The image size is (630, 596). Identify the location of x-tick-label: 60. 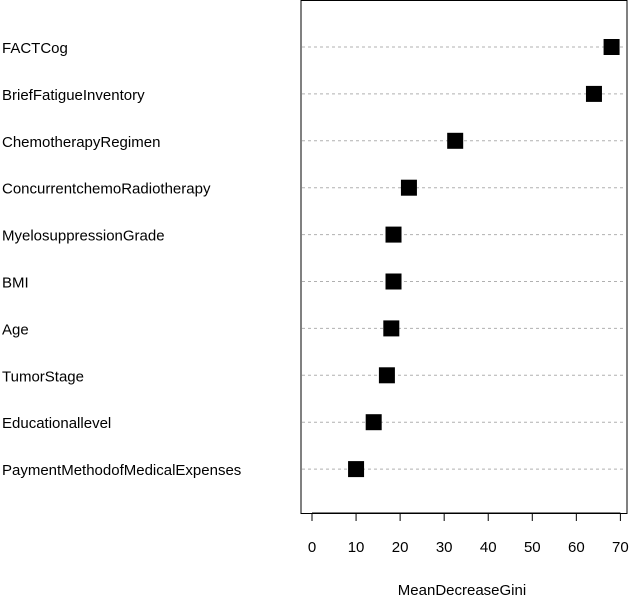
(576, 547).